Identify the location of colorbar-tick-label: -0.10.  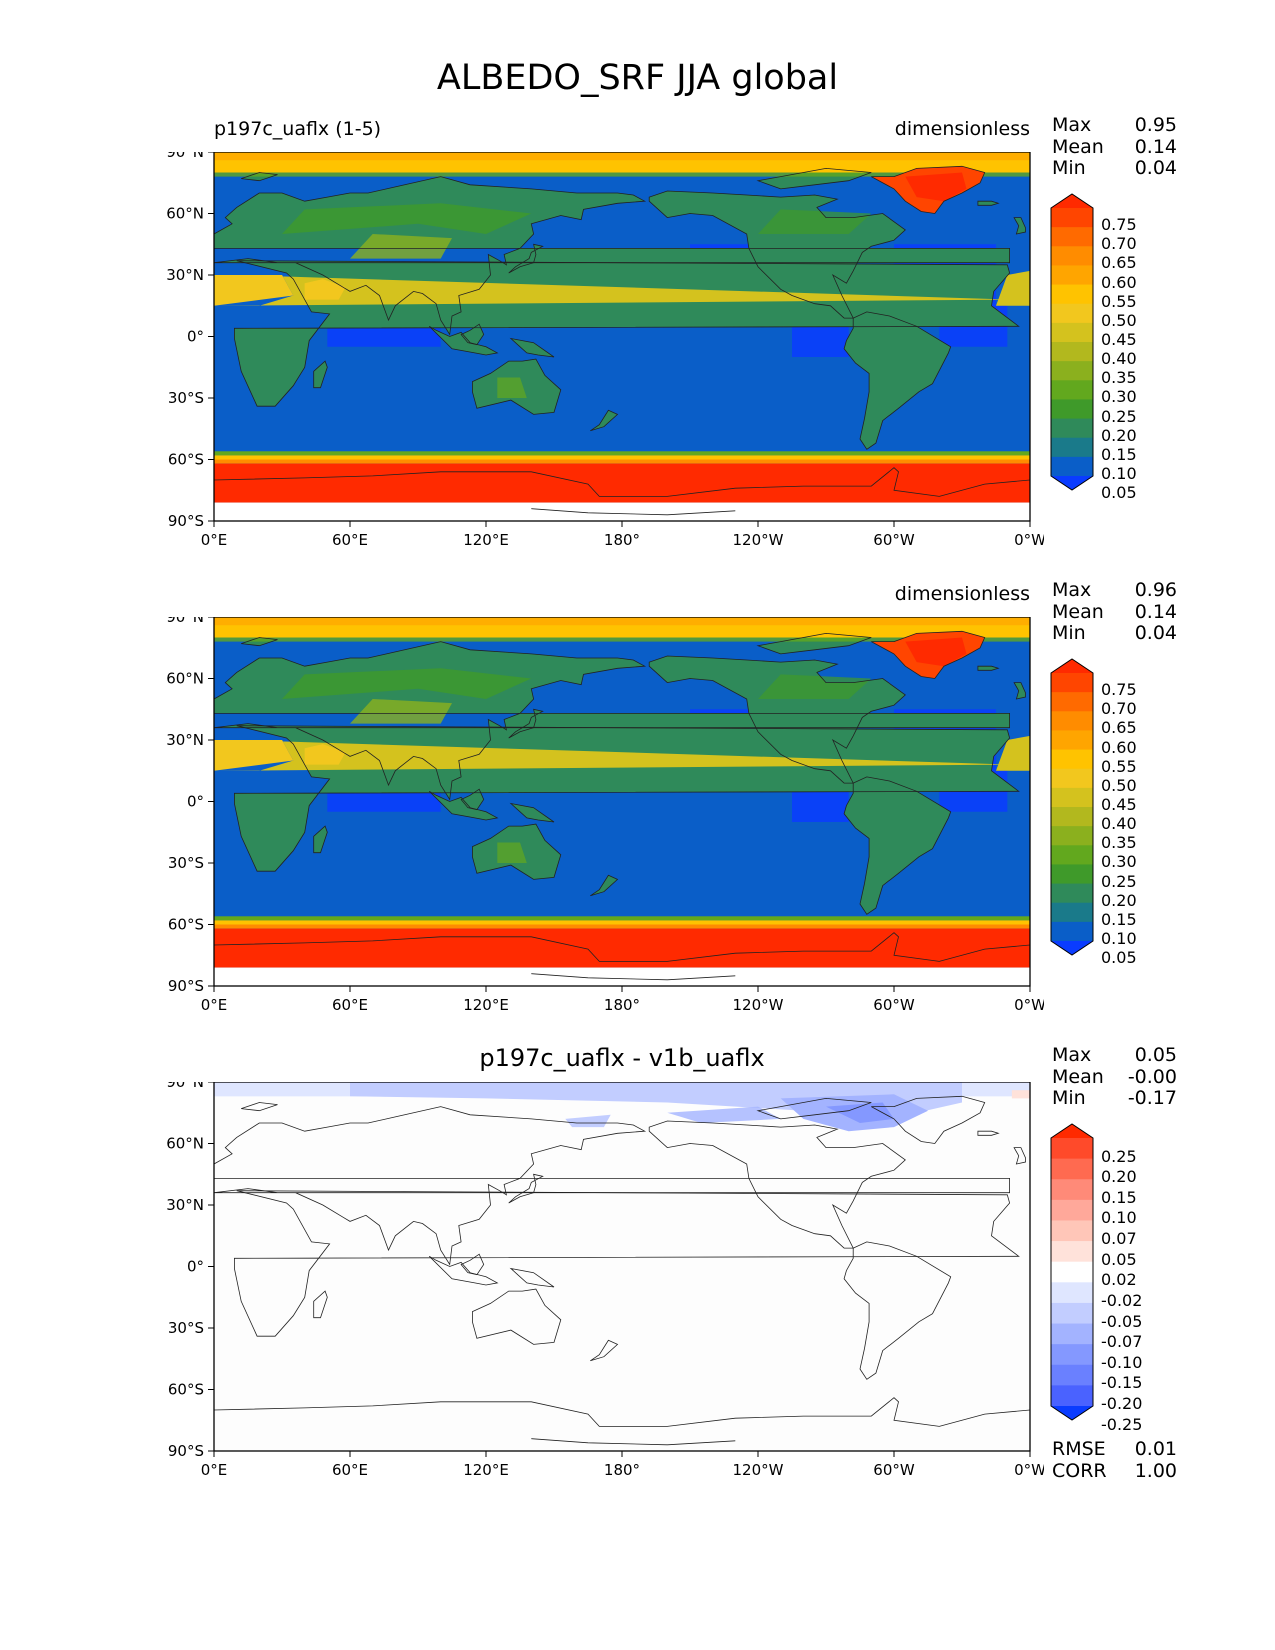
(1122, 1362).